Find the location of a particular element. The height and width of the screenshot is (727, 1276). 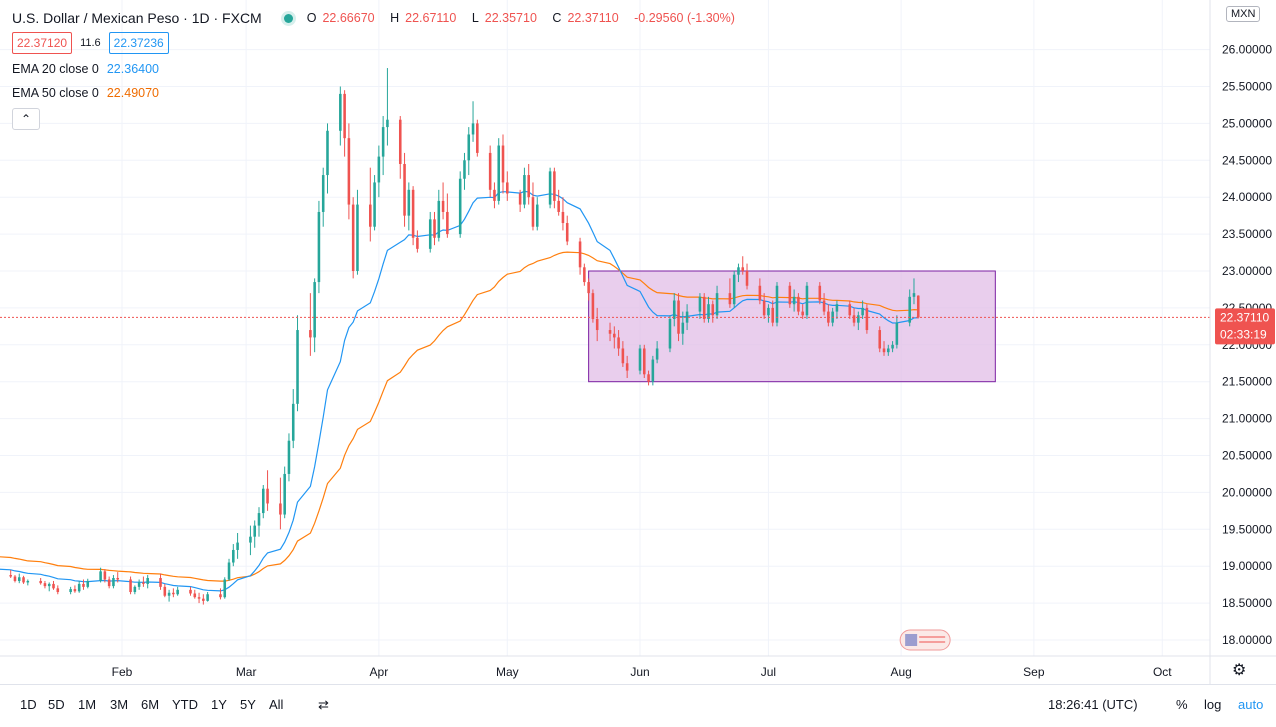

currency-badge: MXN is located at coordinates (1243, 14).